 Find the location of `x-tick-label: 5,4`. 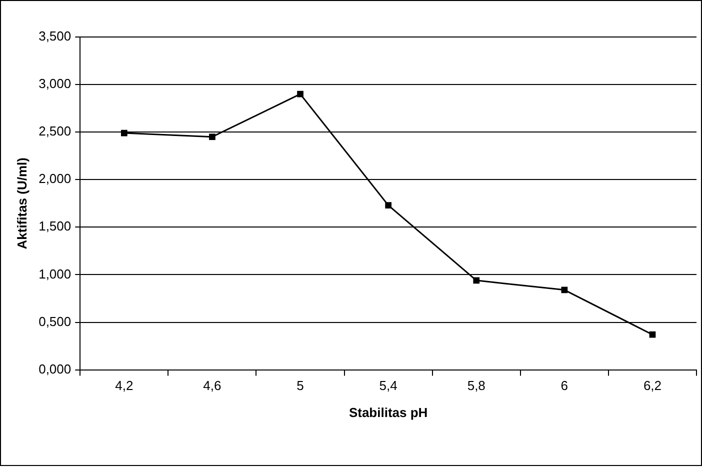

x-tick-label: 5,4 is located at coordinates (388, 386).